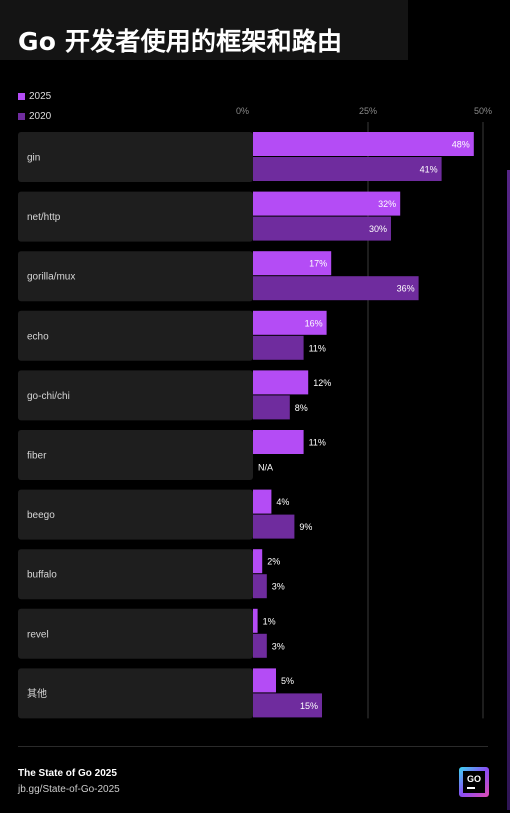 Image resolution: width=510 pixels, height=813 pixels. What do you see at coordinates (322, 383) in the screenshot?
I see `data-label: 12%` at bounding box center [322, 383].